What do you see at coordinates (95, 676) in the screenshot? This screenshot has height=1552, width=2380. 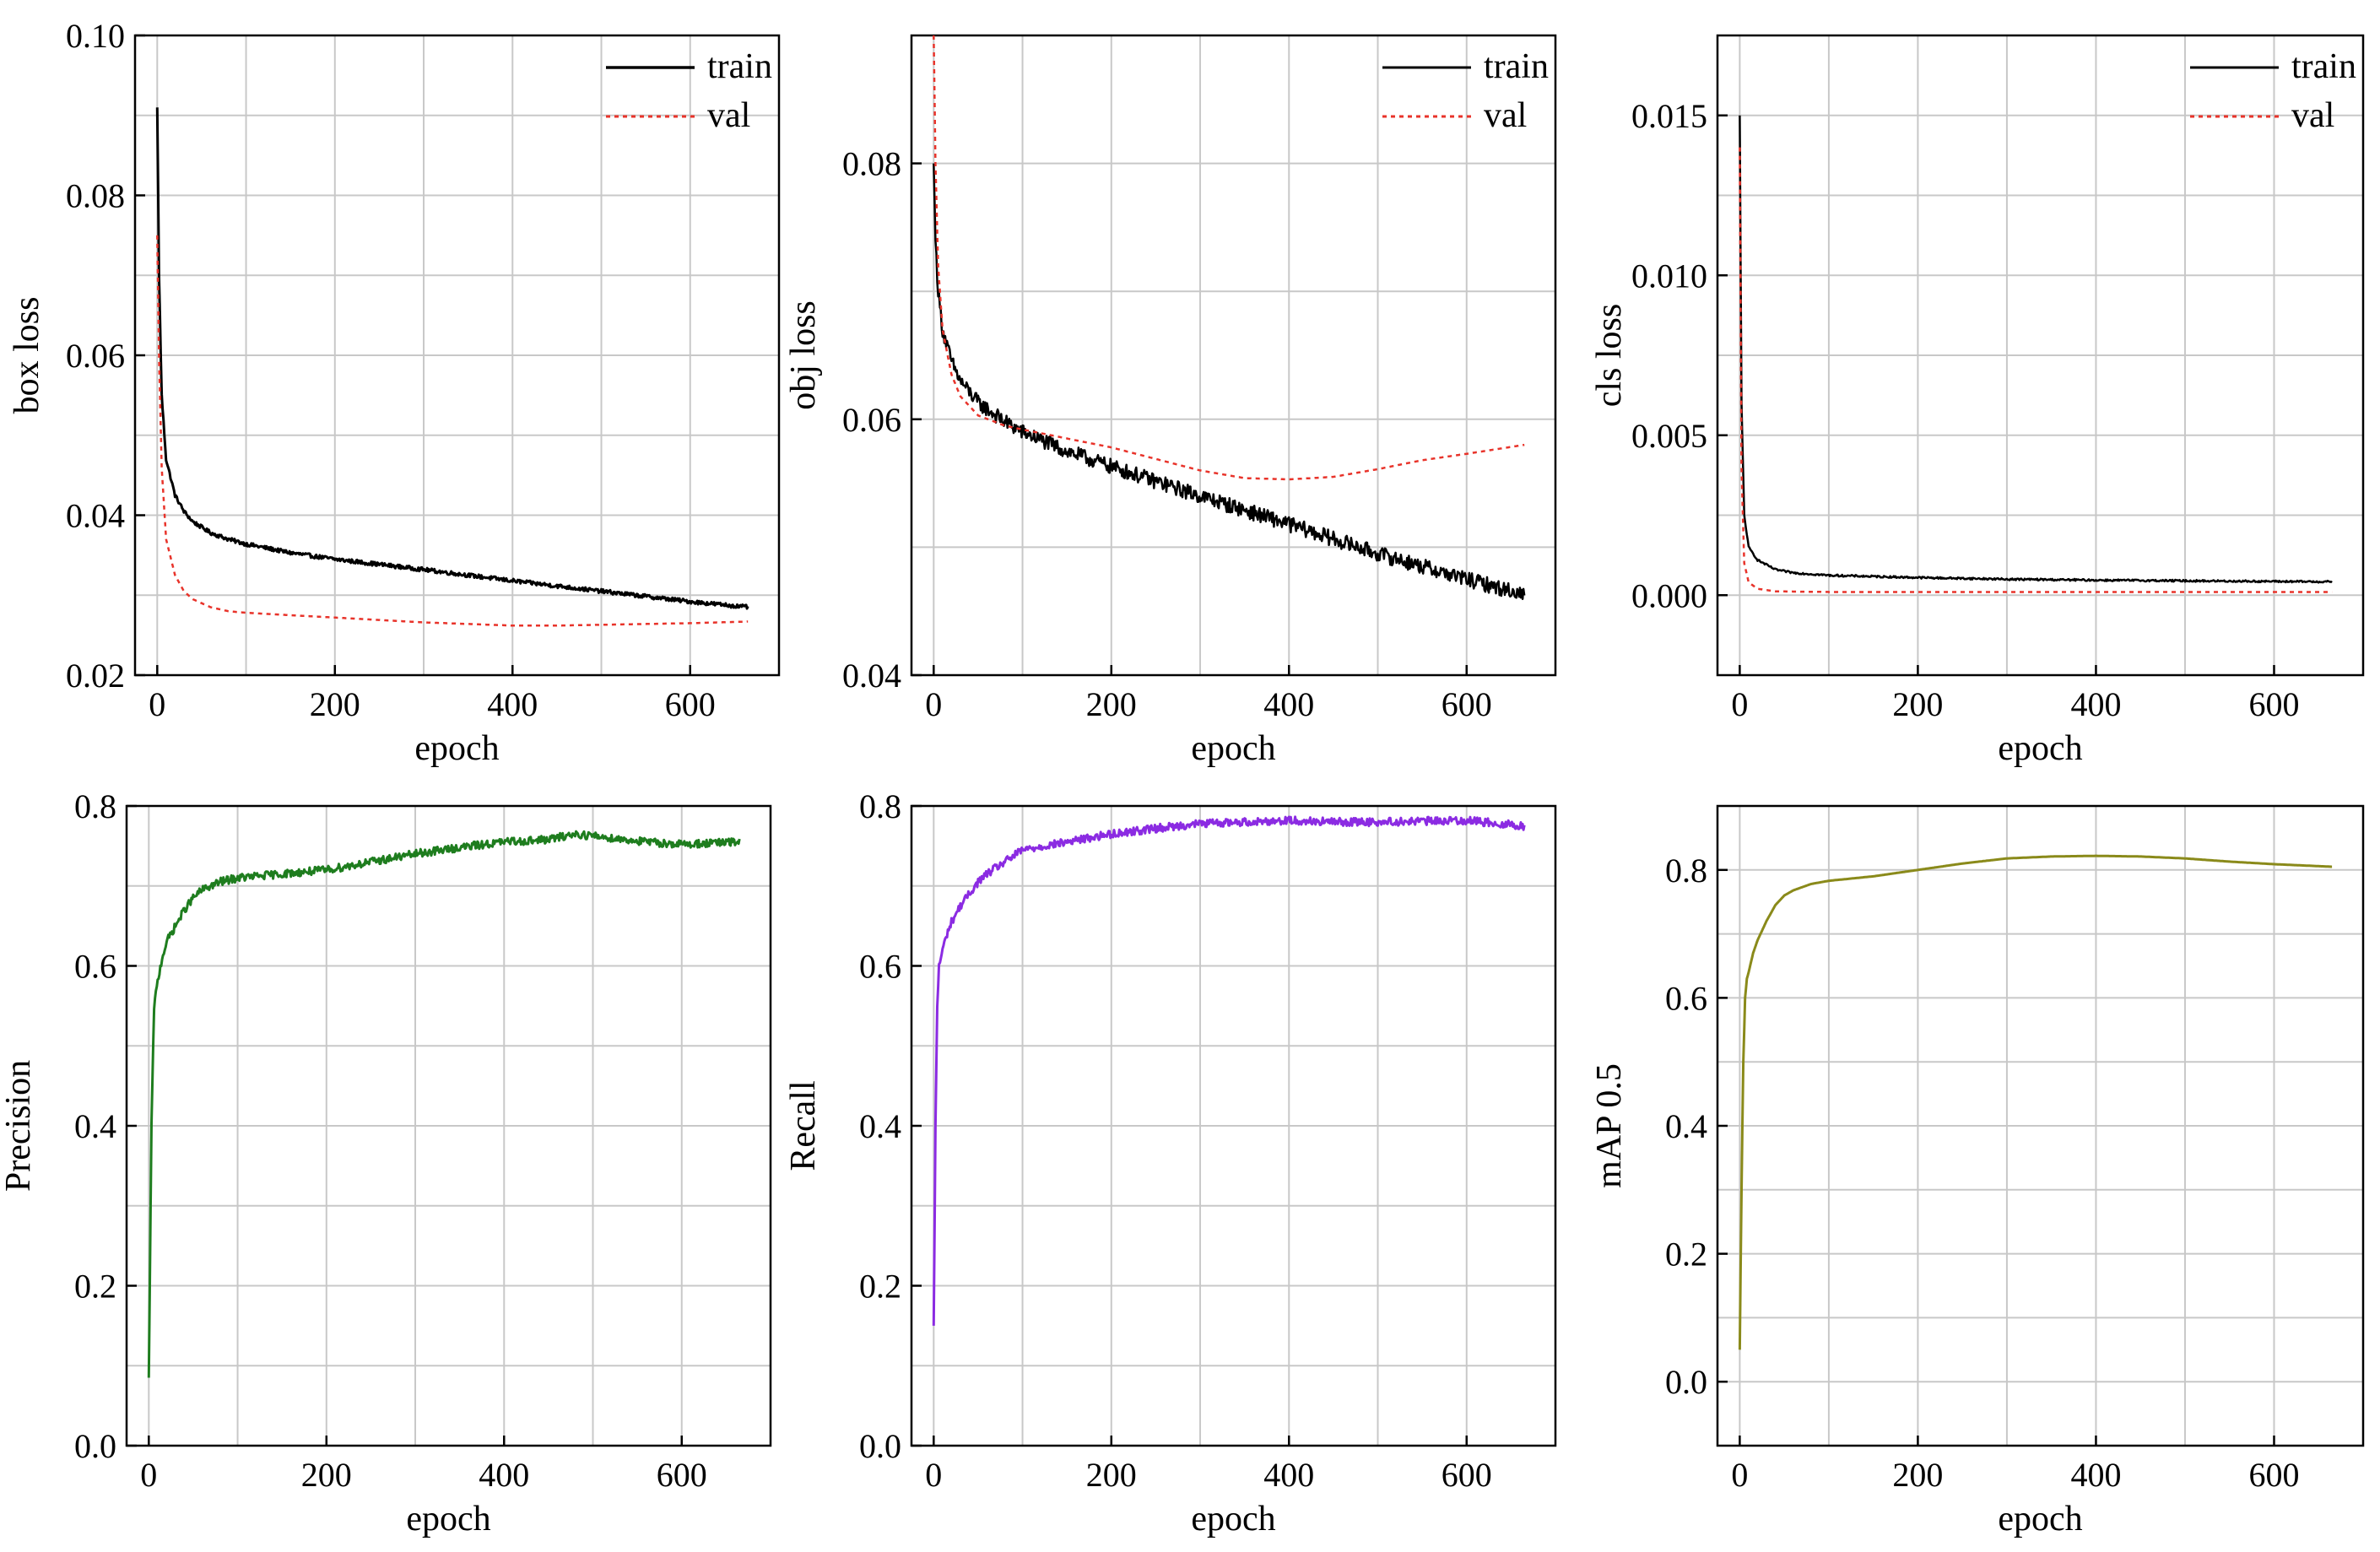 I see `y-tick-label: 0.02` at bounding box center [95, 676].